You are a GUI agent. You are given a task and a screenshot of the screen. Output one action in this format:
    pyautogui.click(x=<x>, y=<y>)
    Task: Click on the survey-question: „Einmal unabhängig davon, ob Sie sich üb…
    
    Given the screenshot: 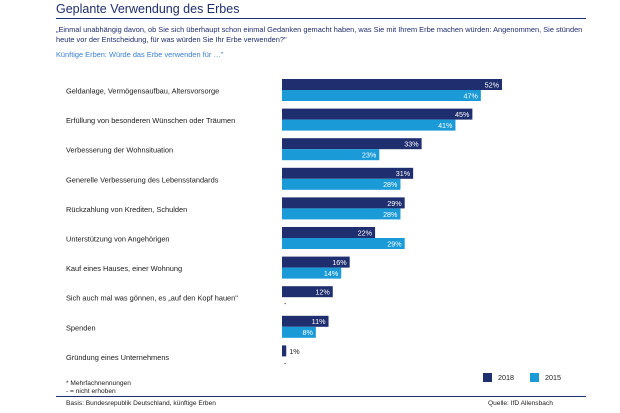 What is the action you would take?
    pyautogui.click(x=319, y=34)
    